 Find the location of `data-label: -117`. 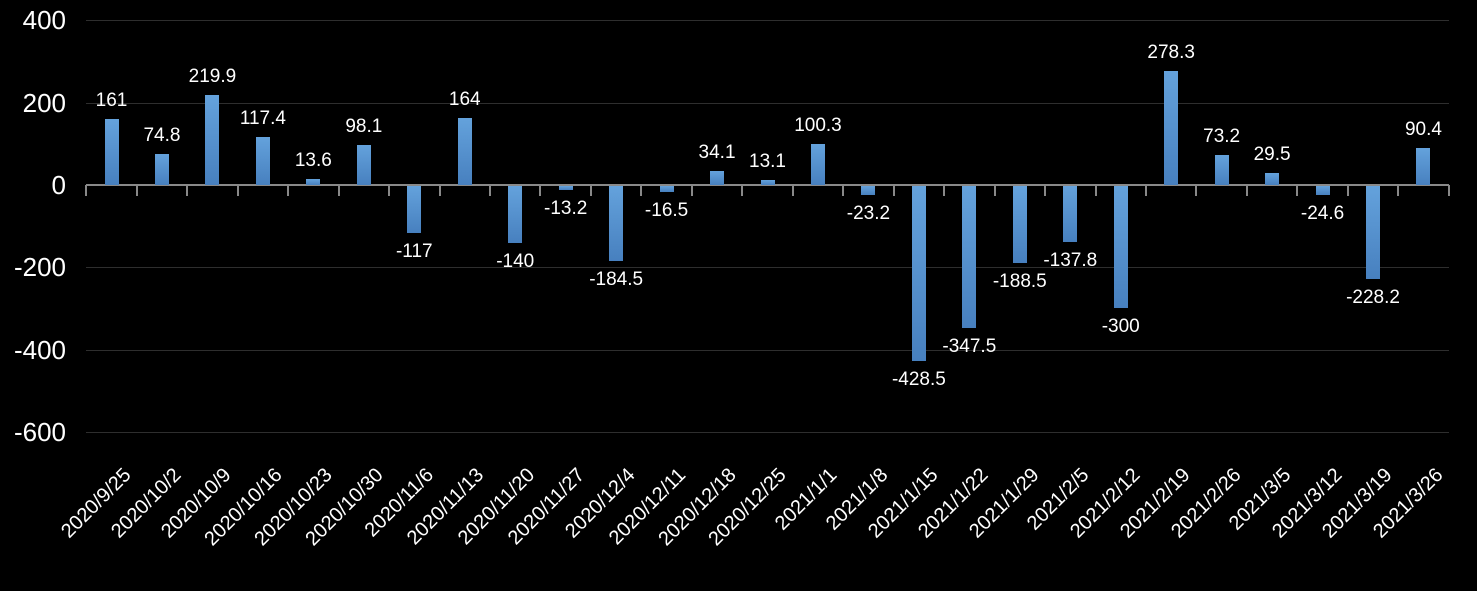

data-label: -117 is located at coordinates (414, 252).